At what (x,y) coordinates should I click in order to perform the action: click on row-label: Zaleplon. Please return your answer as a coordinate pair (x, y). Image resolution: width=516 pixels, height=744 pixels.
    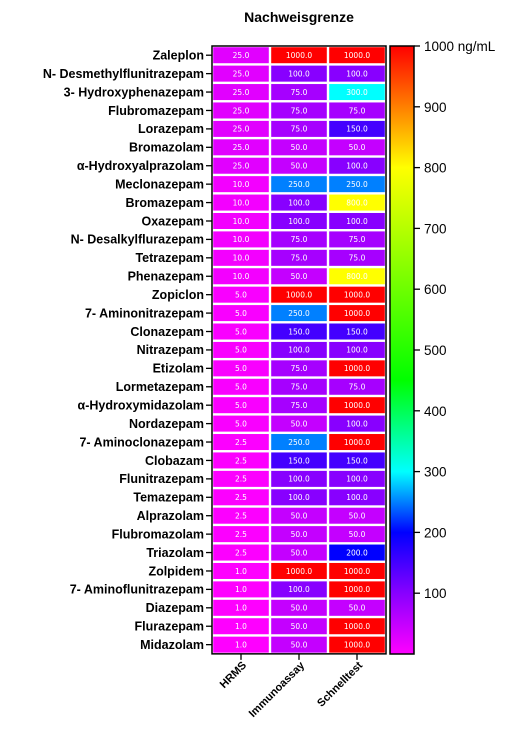
    Looking at the image, I should click on (178, 56).